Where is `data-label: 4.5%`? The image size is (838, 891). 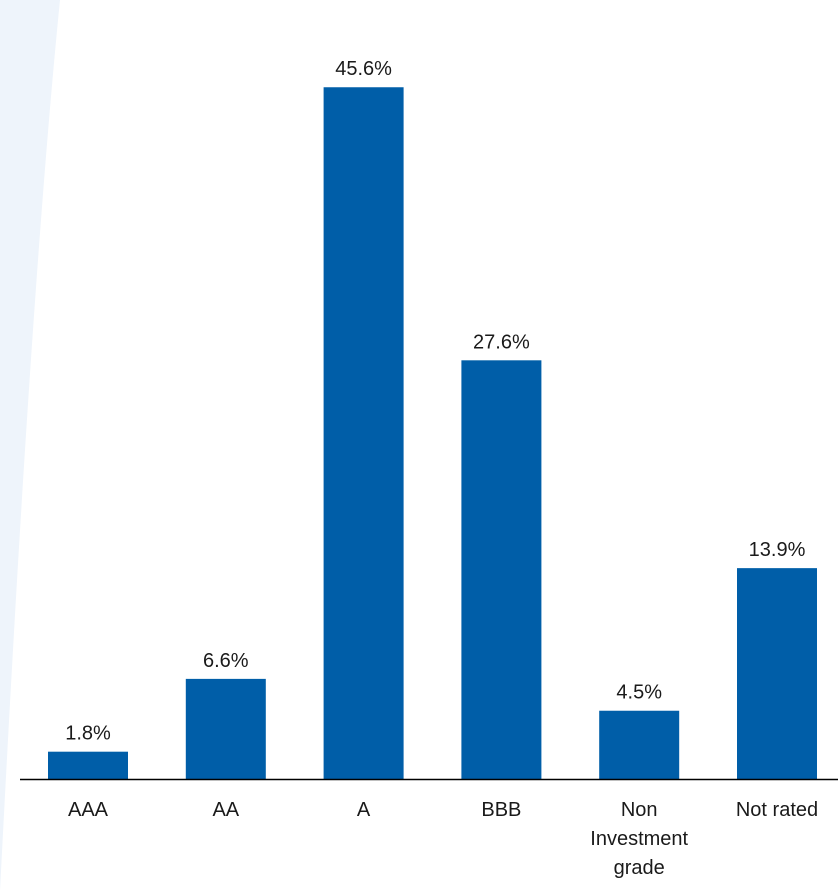 data-label: 4.5% is located at coordinates (639, 693).